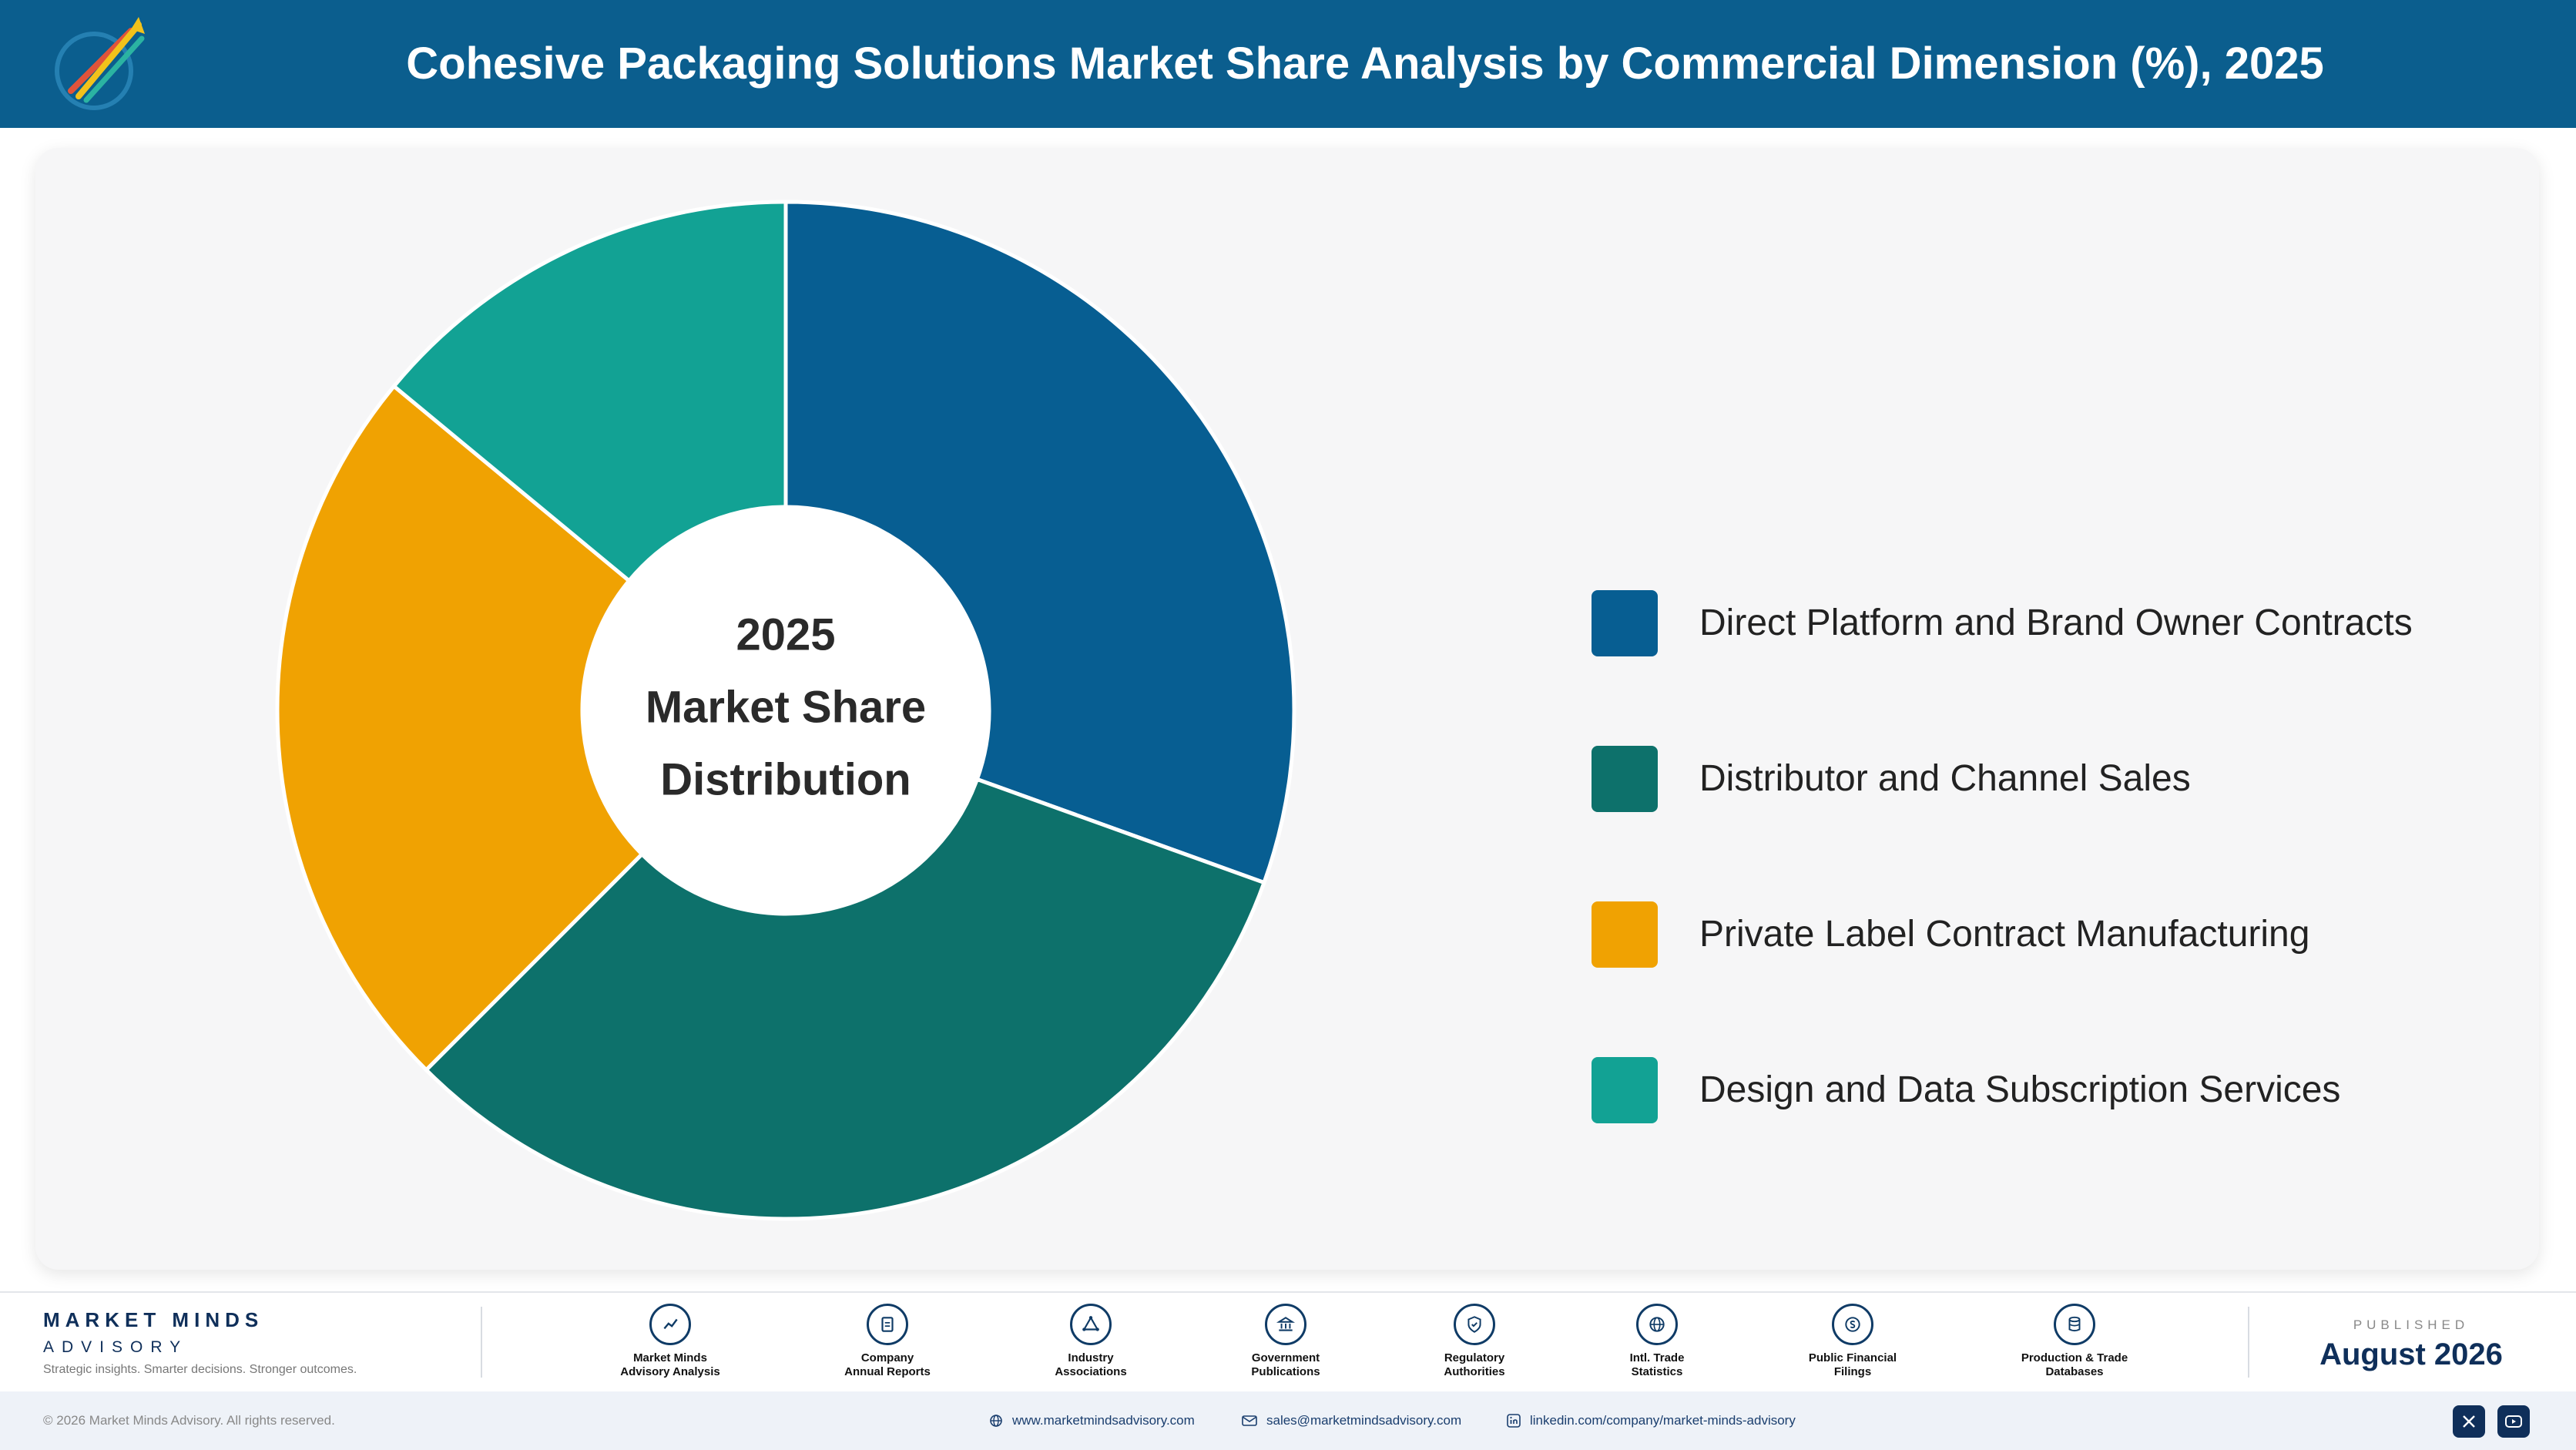 This screenshot has width=2576, height=1450. I want to click on source-item: Government Publications, so click(1286, 1341).